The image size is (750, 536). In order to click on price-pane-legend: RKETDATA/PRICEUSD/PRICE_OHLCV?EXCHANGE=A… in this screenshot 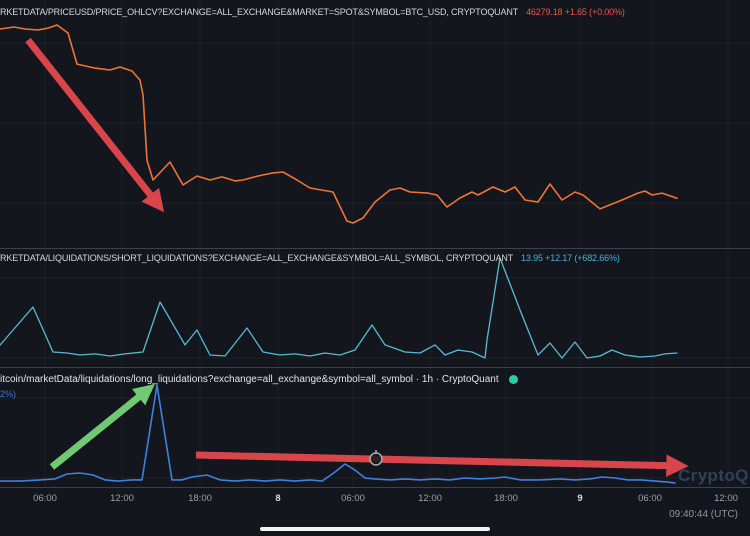, I will do `click(312, 12)`.